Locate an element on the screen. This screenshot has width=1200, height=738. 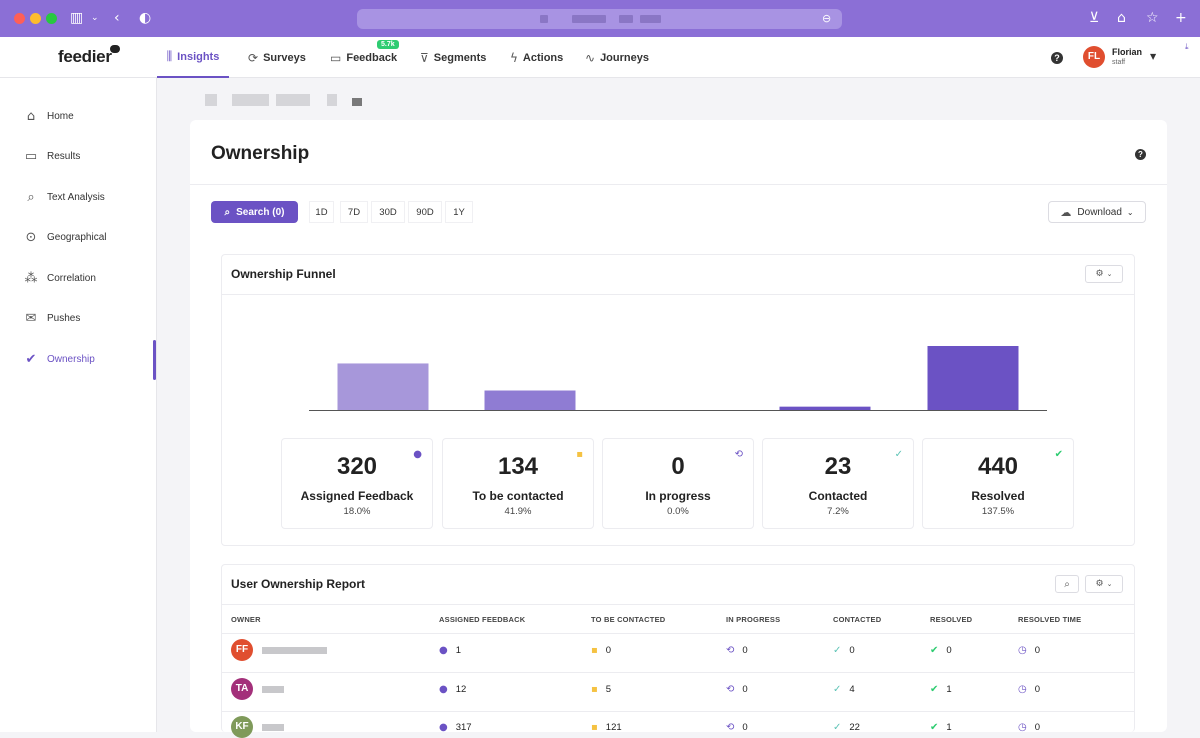
funnel-bar-assigned-feedback is located at coordinates (383, 386).